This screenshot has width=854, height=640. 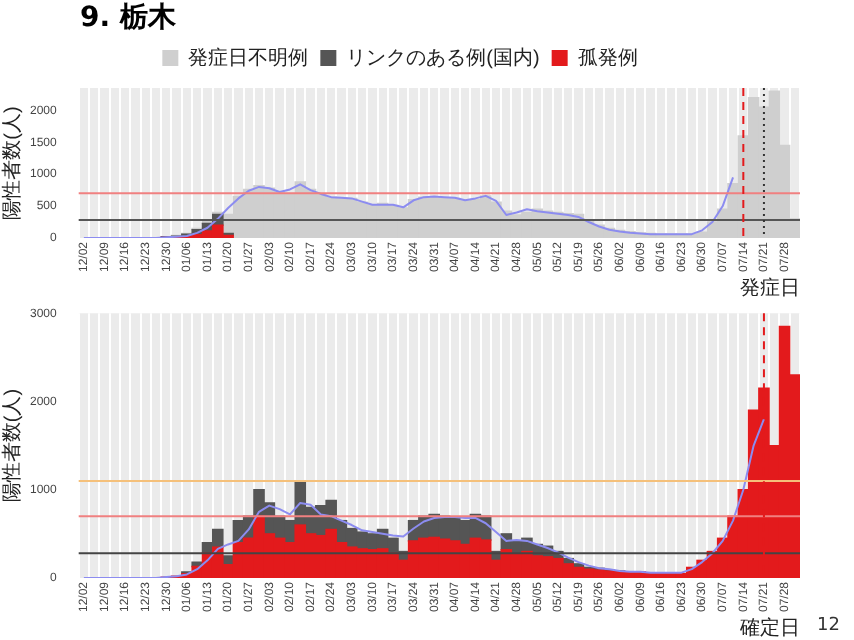 What do you see at coordinates (607, 57) in the screenshot?
I see `legend-label: 孤発例` at bounding box center [607, 57].